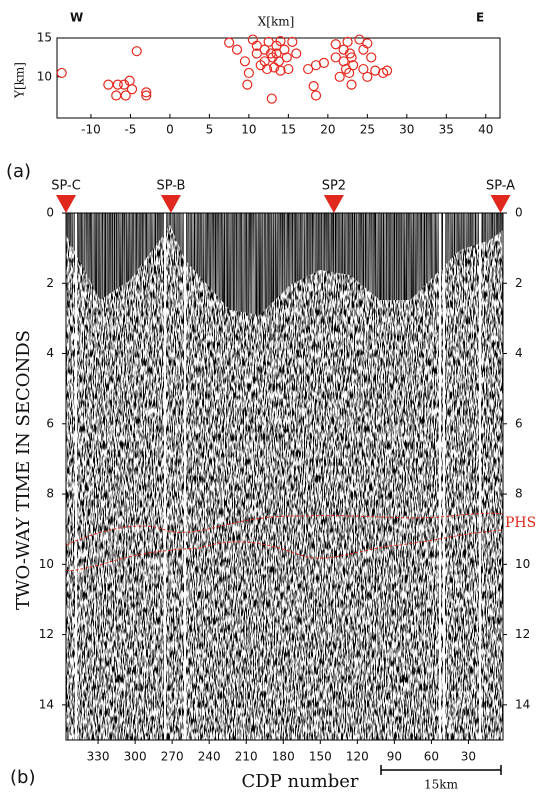  I want to click on phs-label: PHS, so click(520, 523).